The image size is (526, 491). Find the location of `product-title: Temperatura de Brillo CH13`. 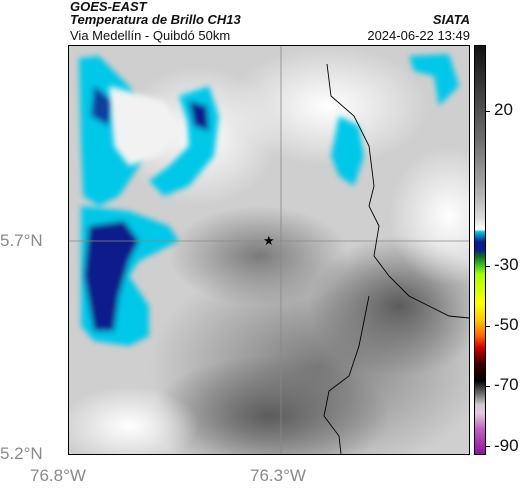

product-title: Temperatura de Brillo CH13 is located at coordinates (155, 19).